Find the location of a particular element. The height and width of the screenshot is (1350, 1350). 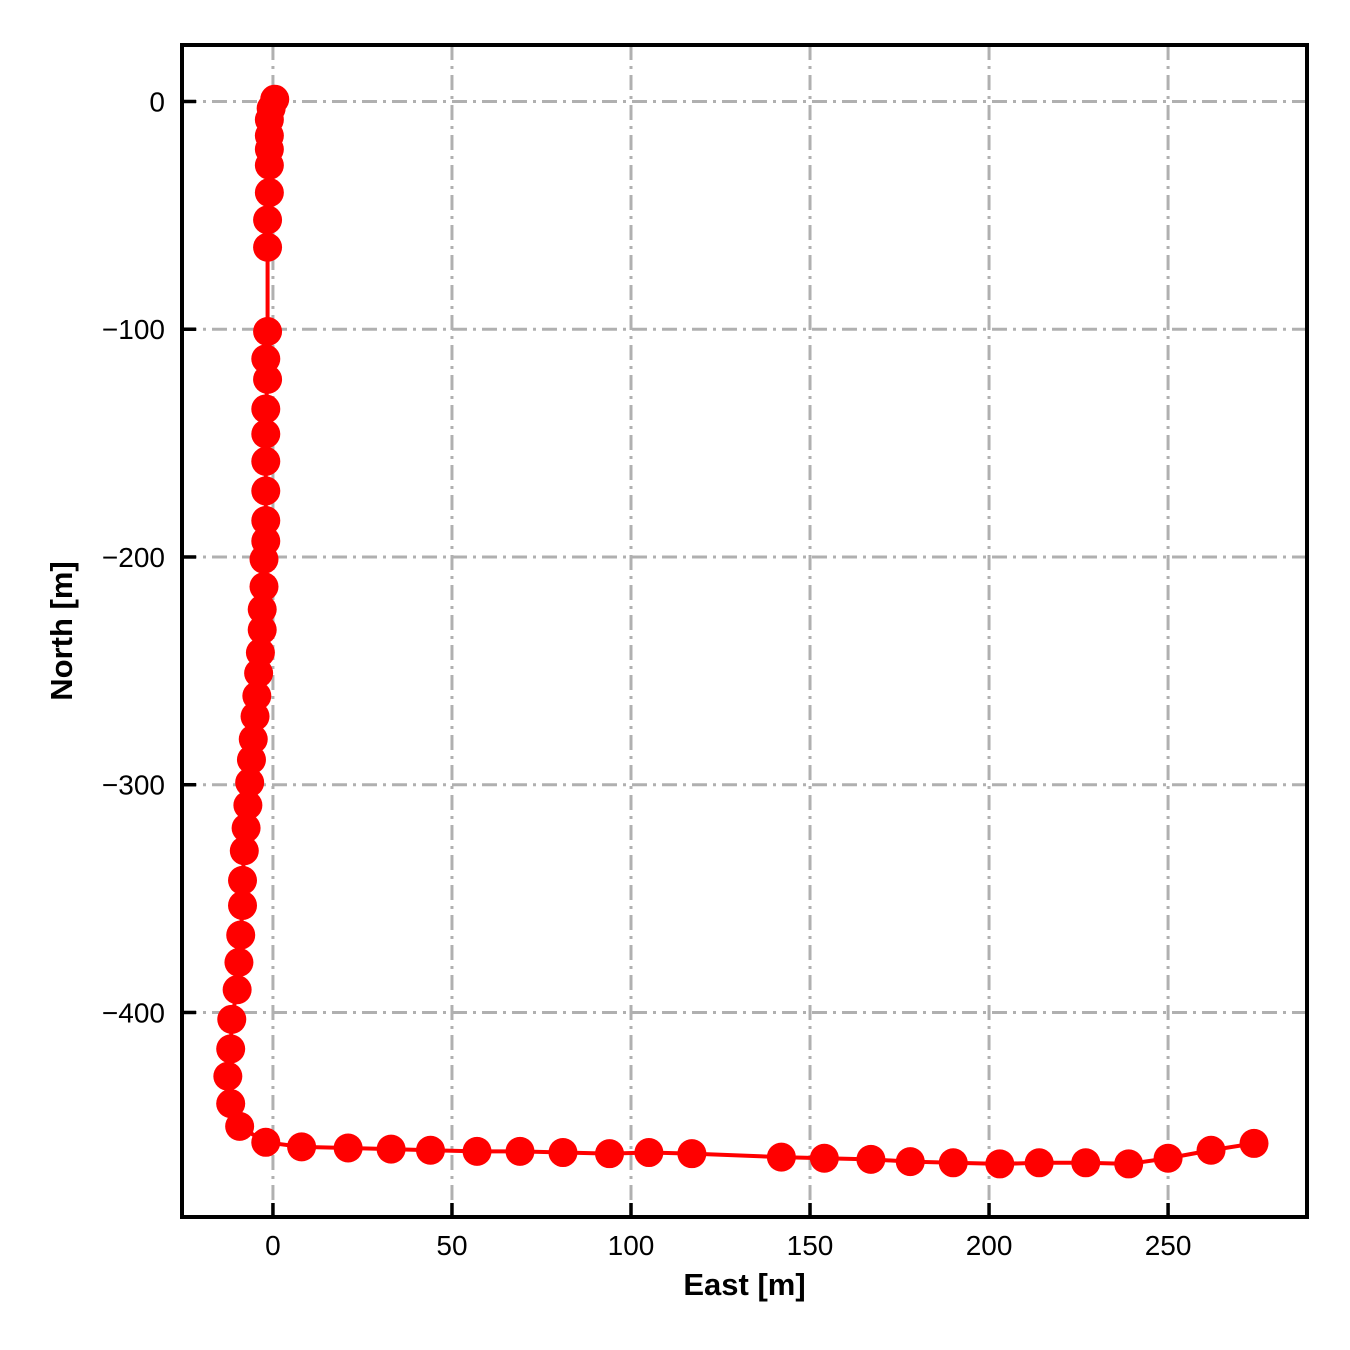

y-tick-label: −100 is located at coordinates (133, 329).